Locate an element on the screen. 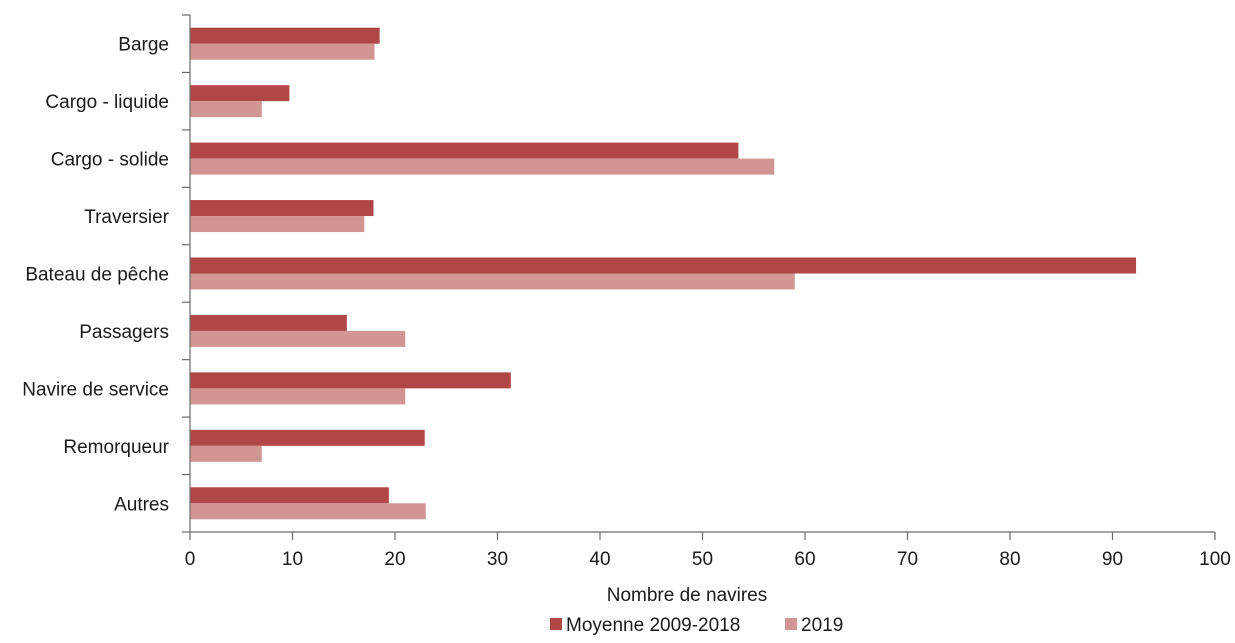 This screenshot has width=1235, height=643. x-tick-label-6: 60 is located at coordinates (804, 559).